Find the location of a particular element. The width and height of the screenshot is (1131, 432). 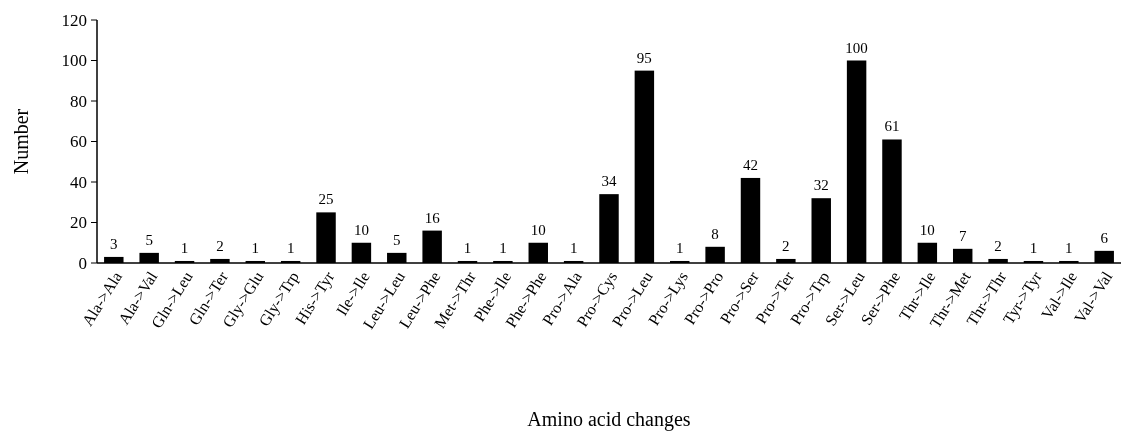

data-label: 100 is located at coordinates (856, 47).